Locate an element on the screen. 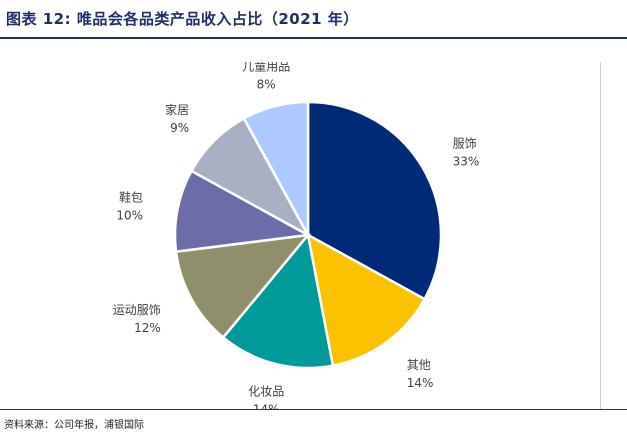 This screenshot has height=446, width=627. slice-category-label: 其他 is located at coordinates (419, 365).